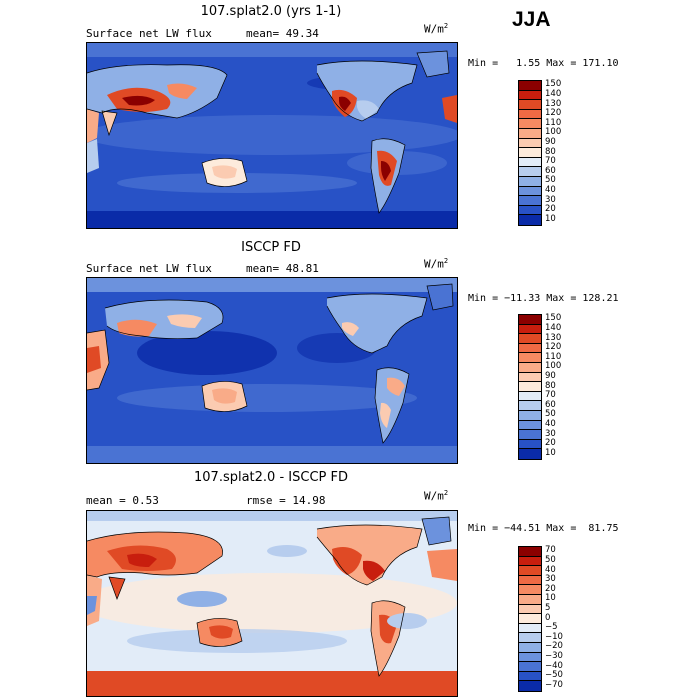 Image resolution: width=700 pixels, height=700 pixels. What do you see at coordinates (551, 627) in the screenshot?
I see `colorbar-tick-label: −5` at bounding box center [551, 627].